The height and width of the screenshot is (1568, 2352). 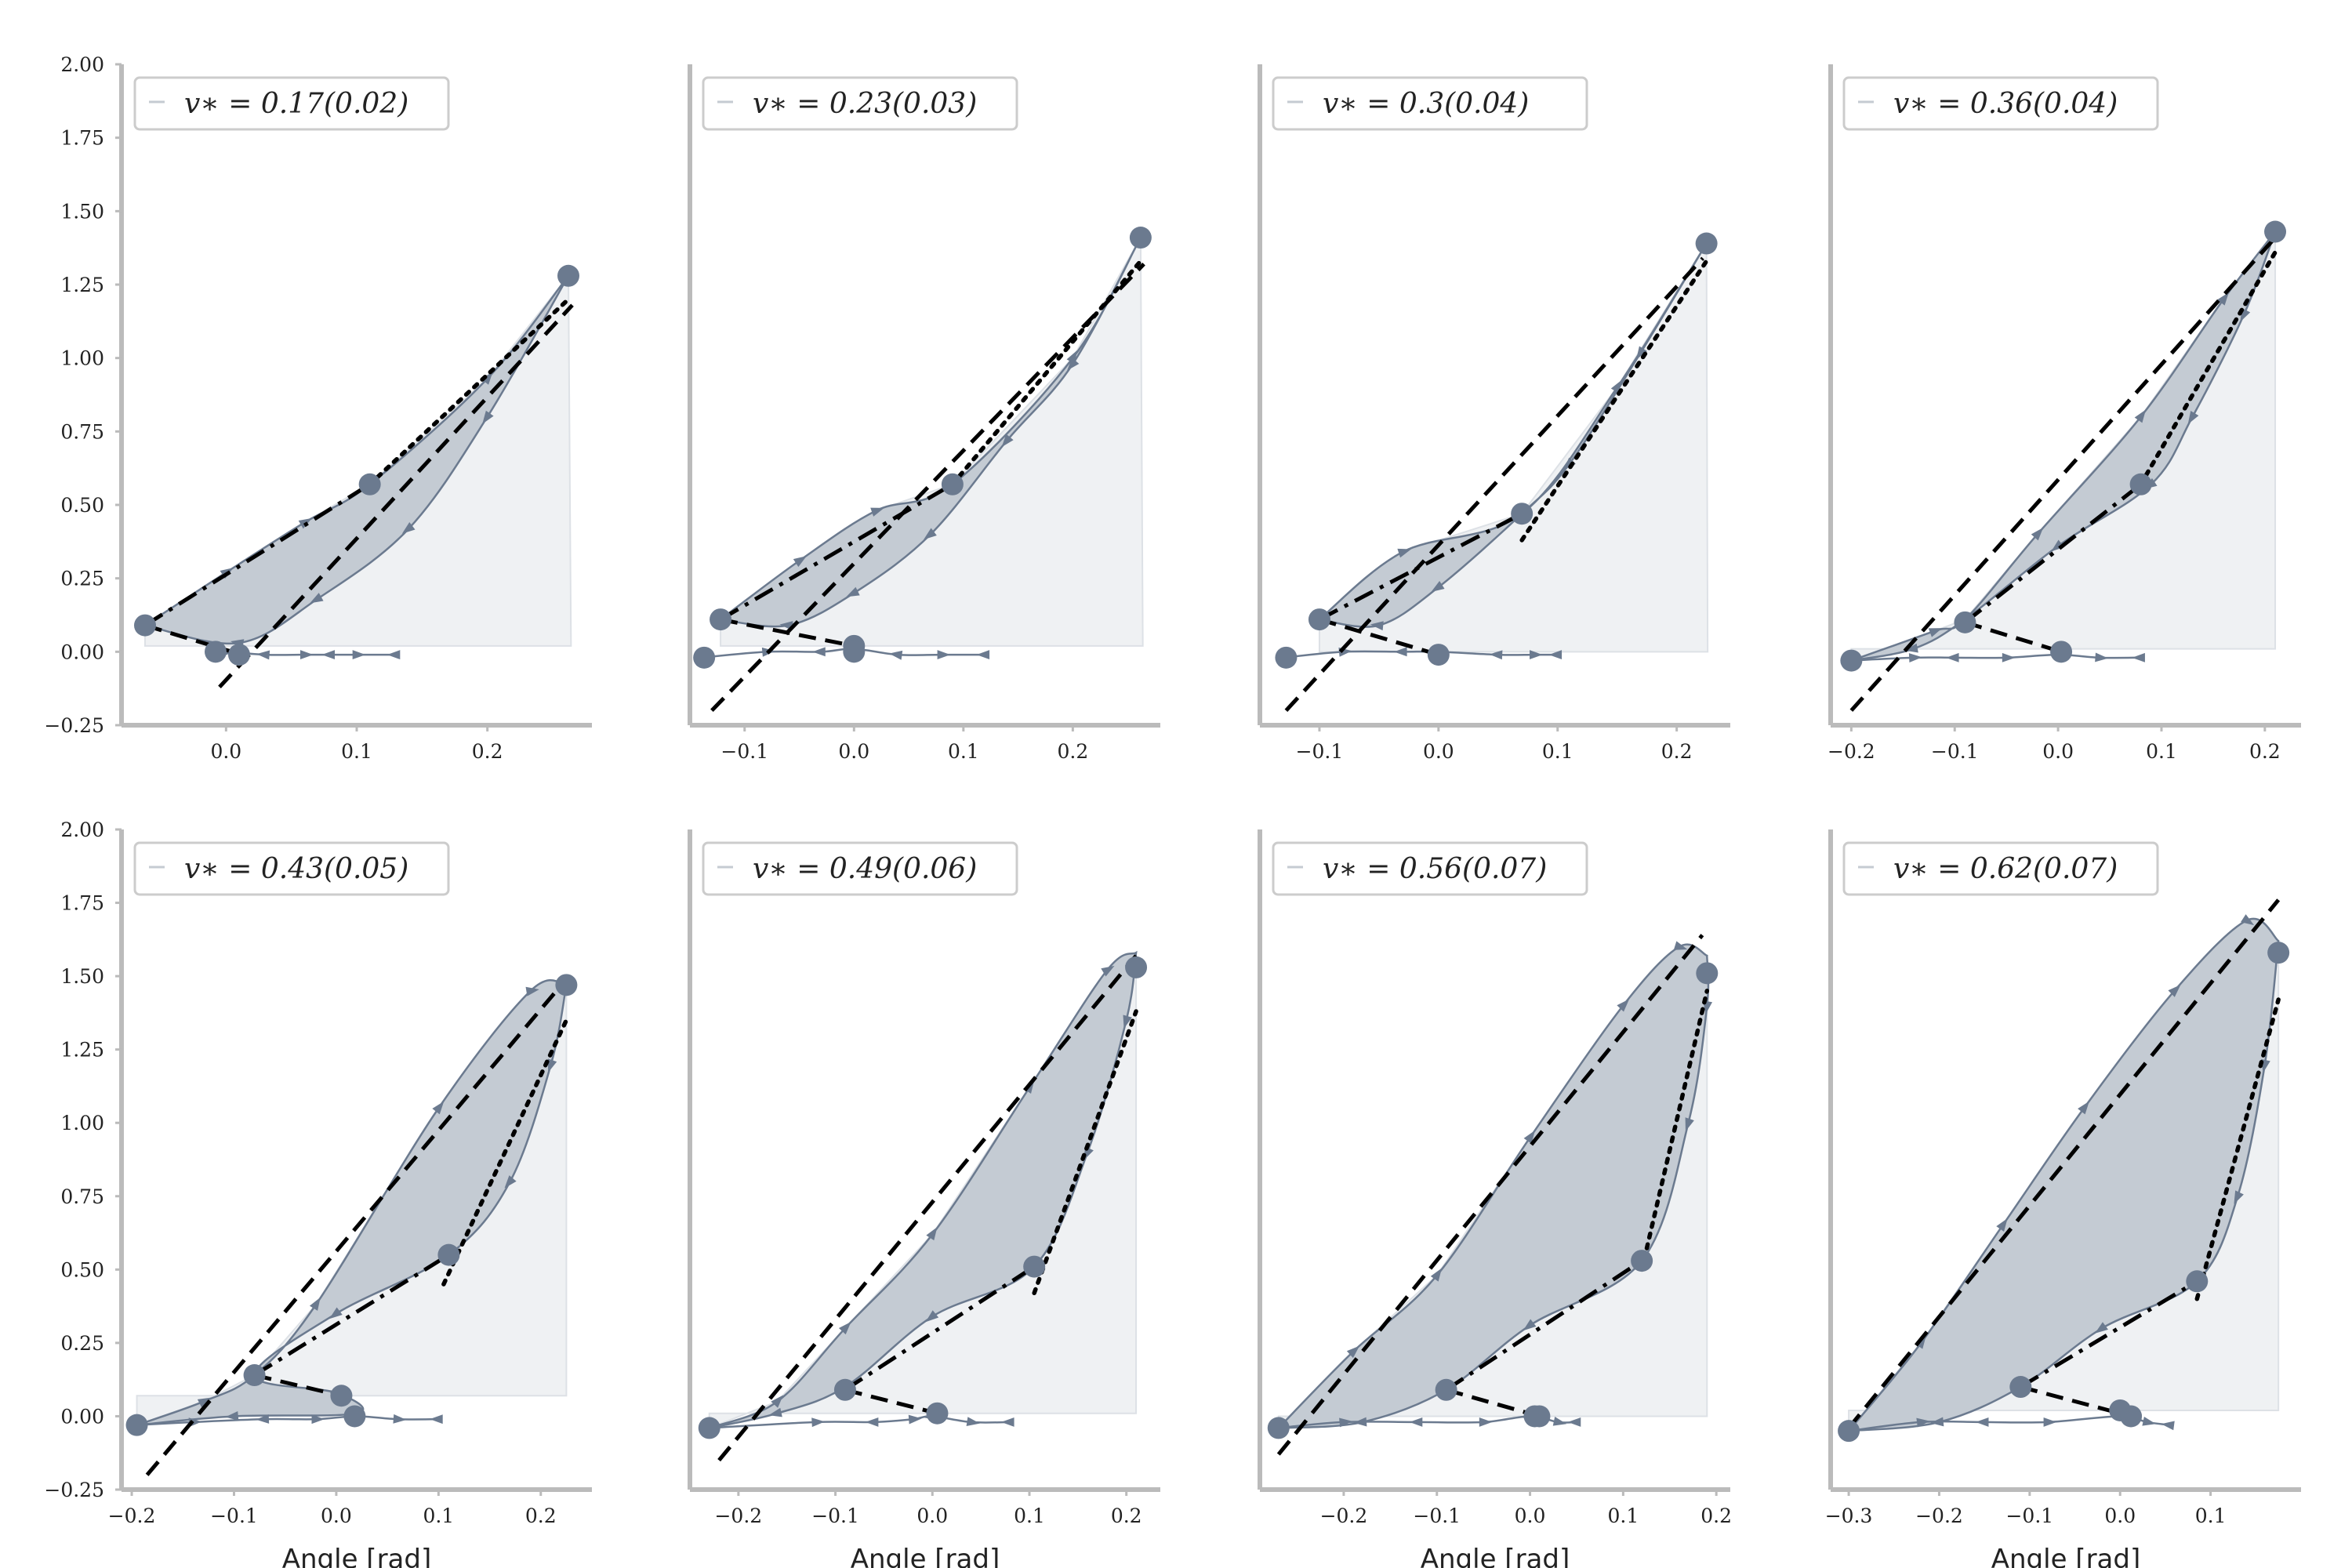 What do you see at coordinates (1849, 1515) in the screenshot?
I see `x-tick-label: −0.3` at bounding box center [1849, 1515].